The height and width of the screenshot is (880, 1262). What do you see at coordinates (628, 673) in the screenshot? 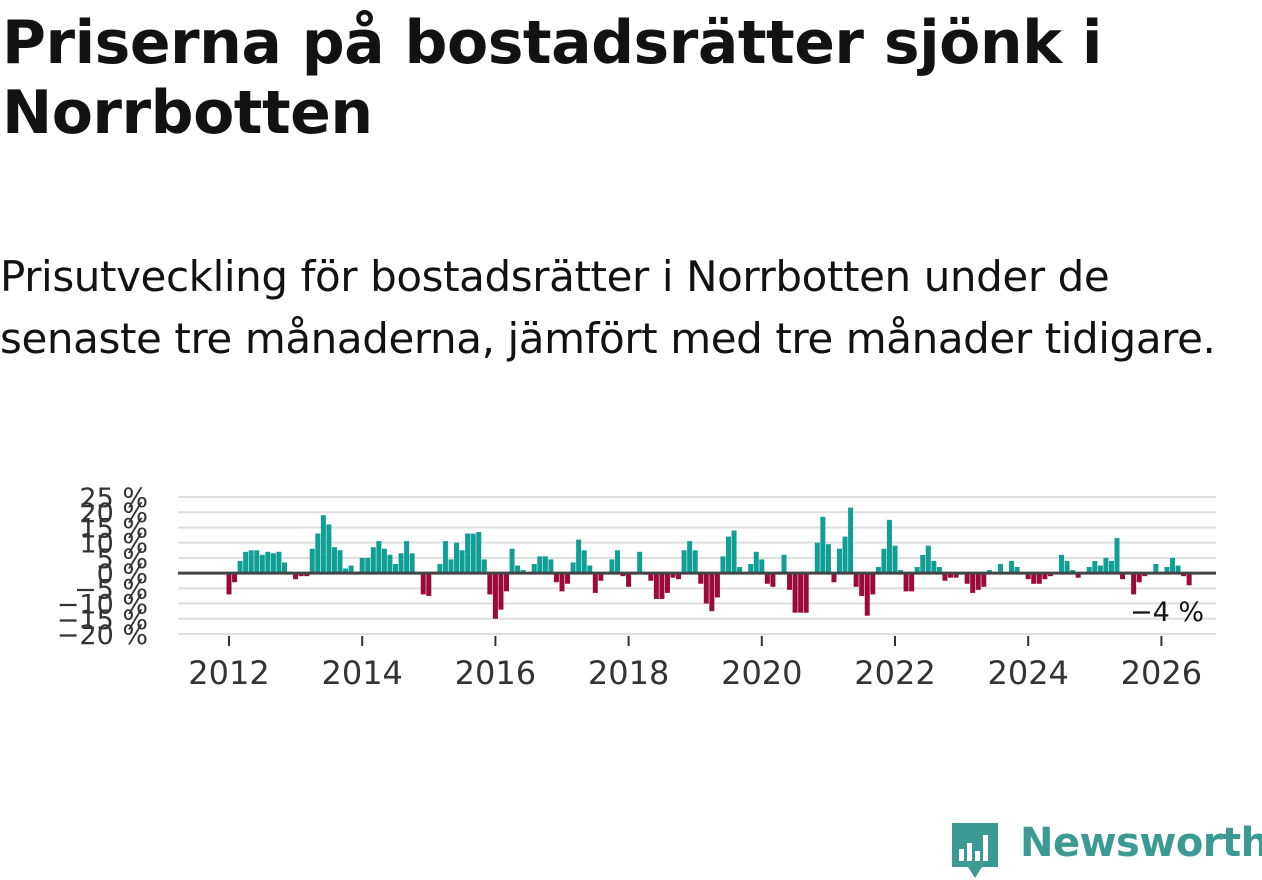
I see `x-tick-label: 2018` at bounding box center [628, 673].